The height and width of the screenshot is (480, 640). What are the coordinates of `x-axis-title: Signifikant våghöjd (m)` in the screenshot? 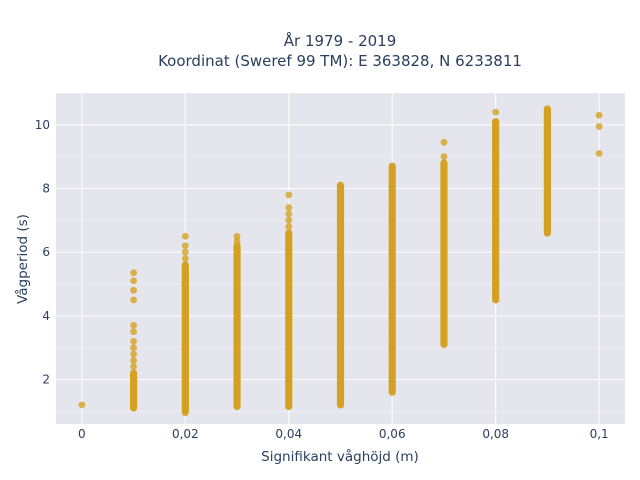 It's located at (340, 456).